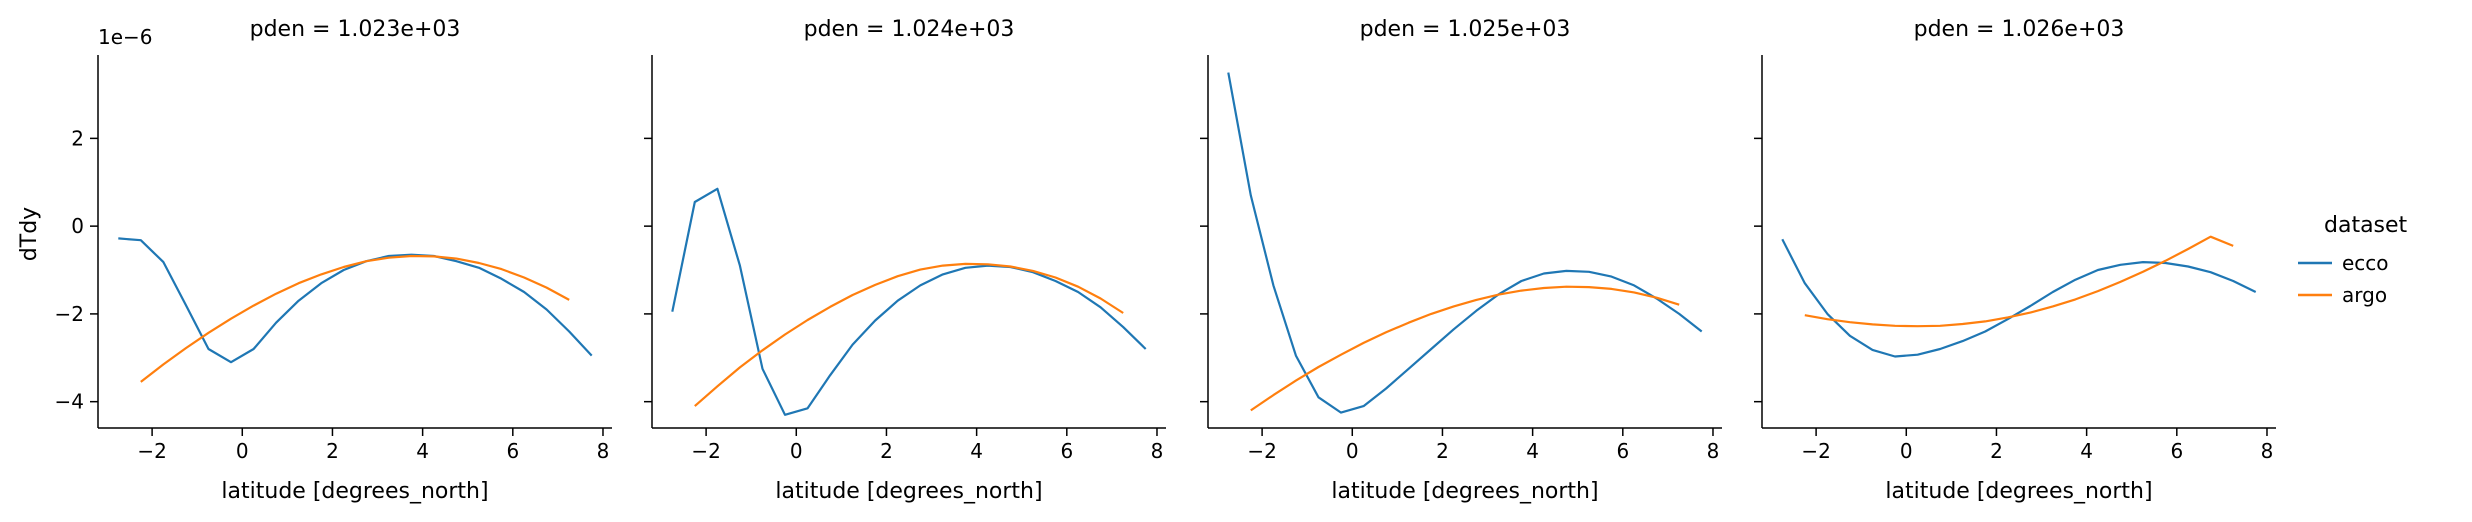 Image resolution: width=2472 pixels, height=522 pixels. What do you see at coordinates (2365, 263) in the screenshot?
I see `legend-label: ecco` at bounding box center [2365, 263].